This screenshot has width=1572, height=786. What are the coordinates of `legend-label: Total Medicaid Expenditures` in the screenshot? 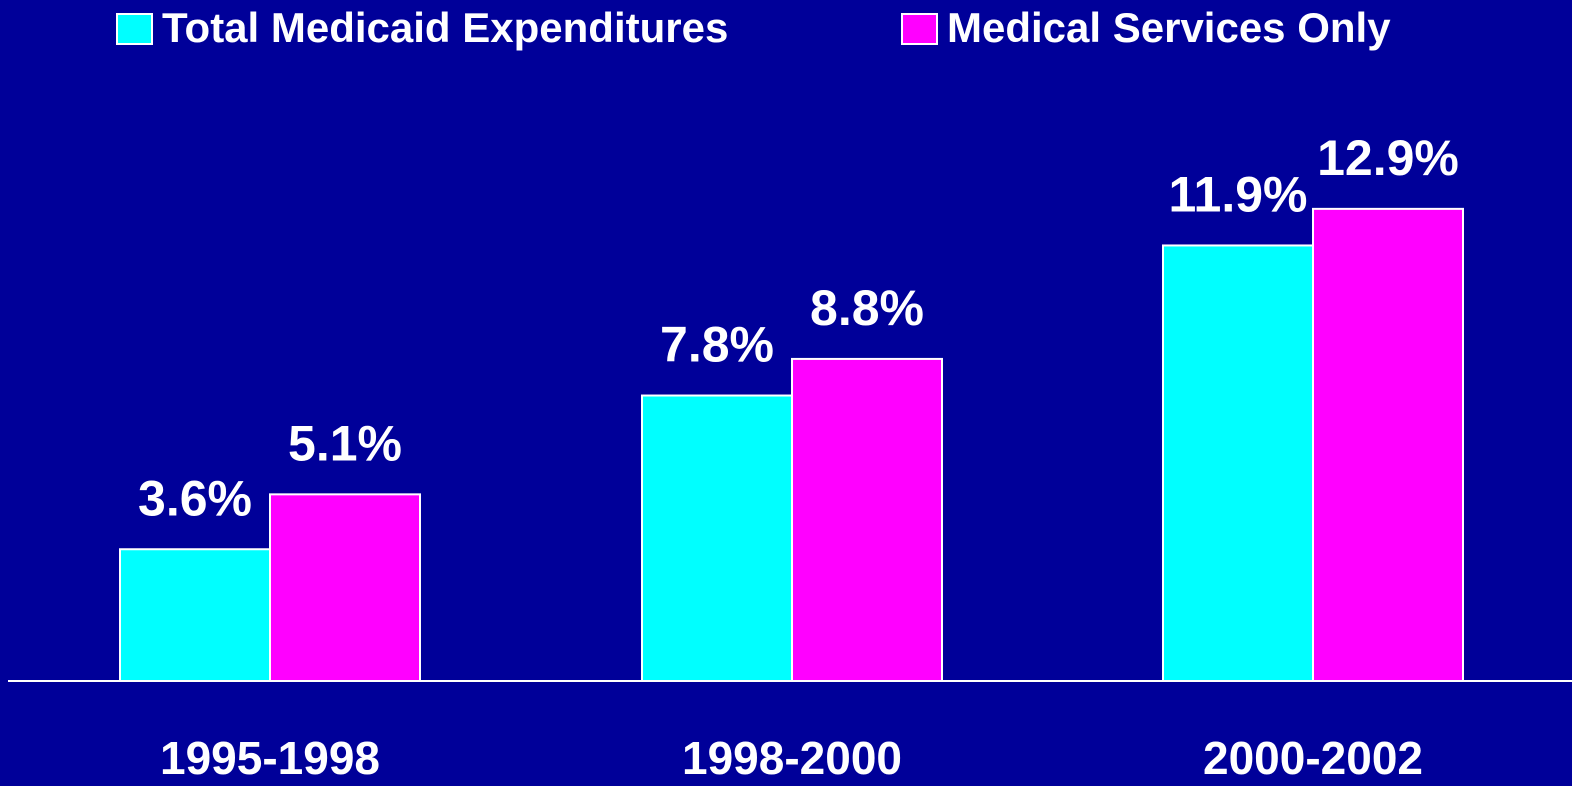 It's located at (445, 27).